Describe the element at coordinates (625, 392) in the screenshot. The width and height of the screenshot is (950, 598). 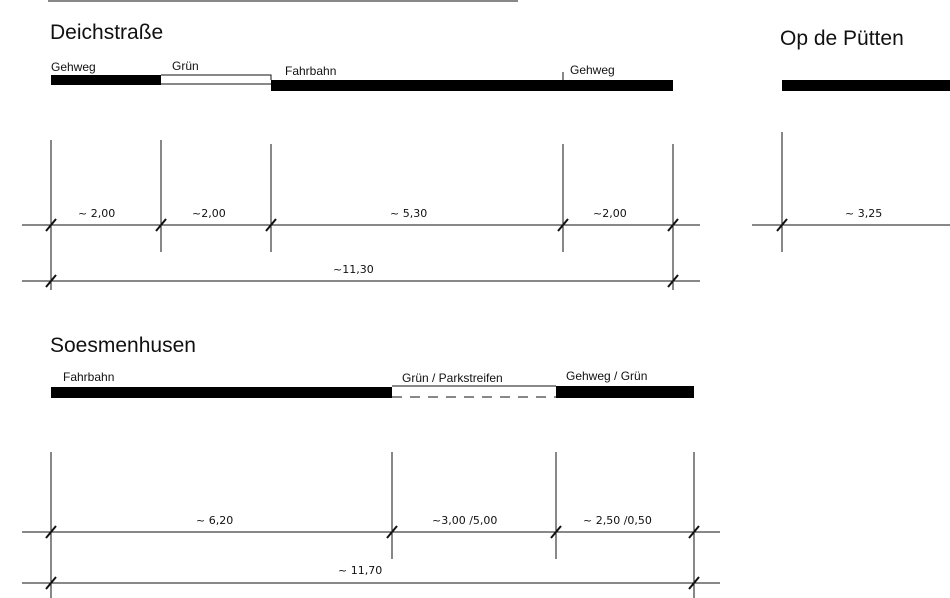
I see `profile-gehweg` at that location.